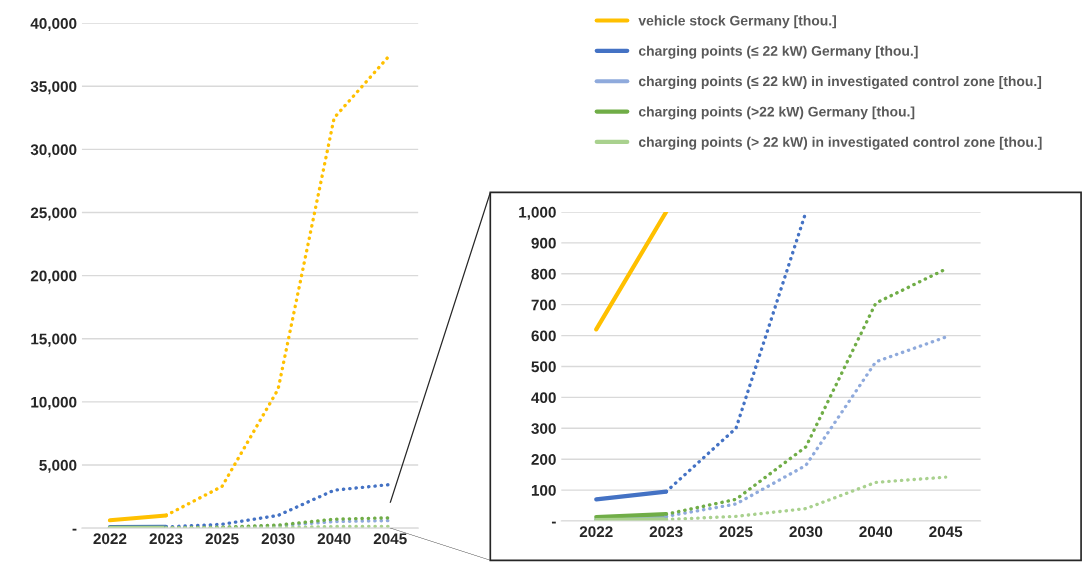 This screenshot has height=566, width=1092. I want to click on y-tick-label: 1,000, so click(537, 213).